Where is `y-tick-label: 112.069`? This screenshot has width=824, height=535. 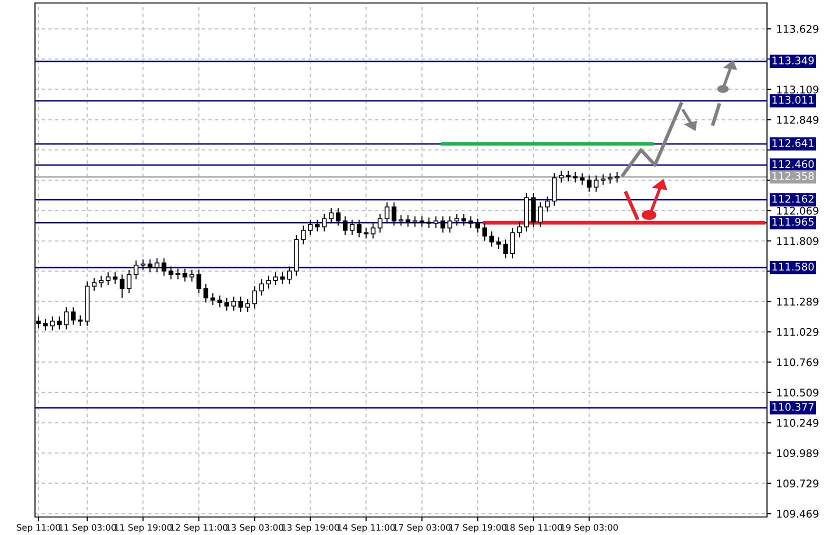 y-tick-label: 112.069 is located at coordinates (797, 210).